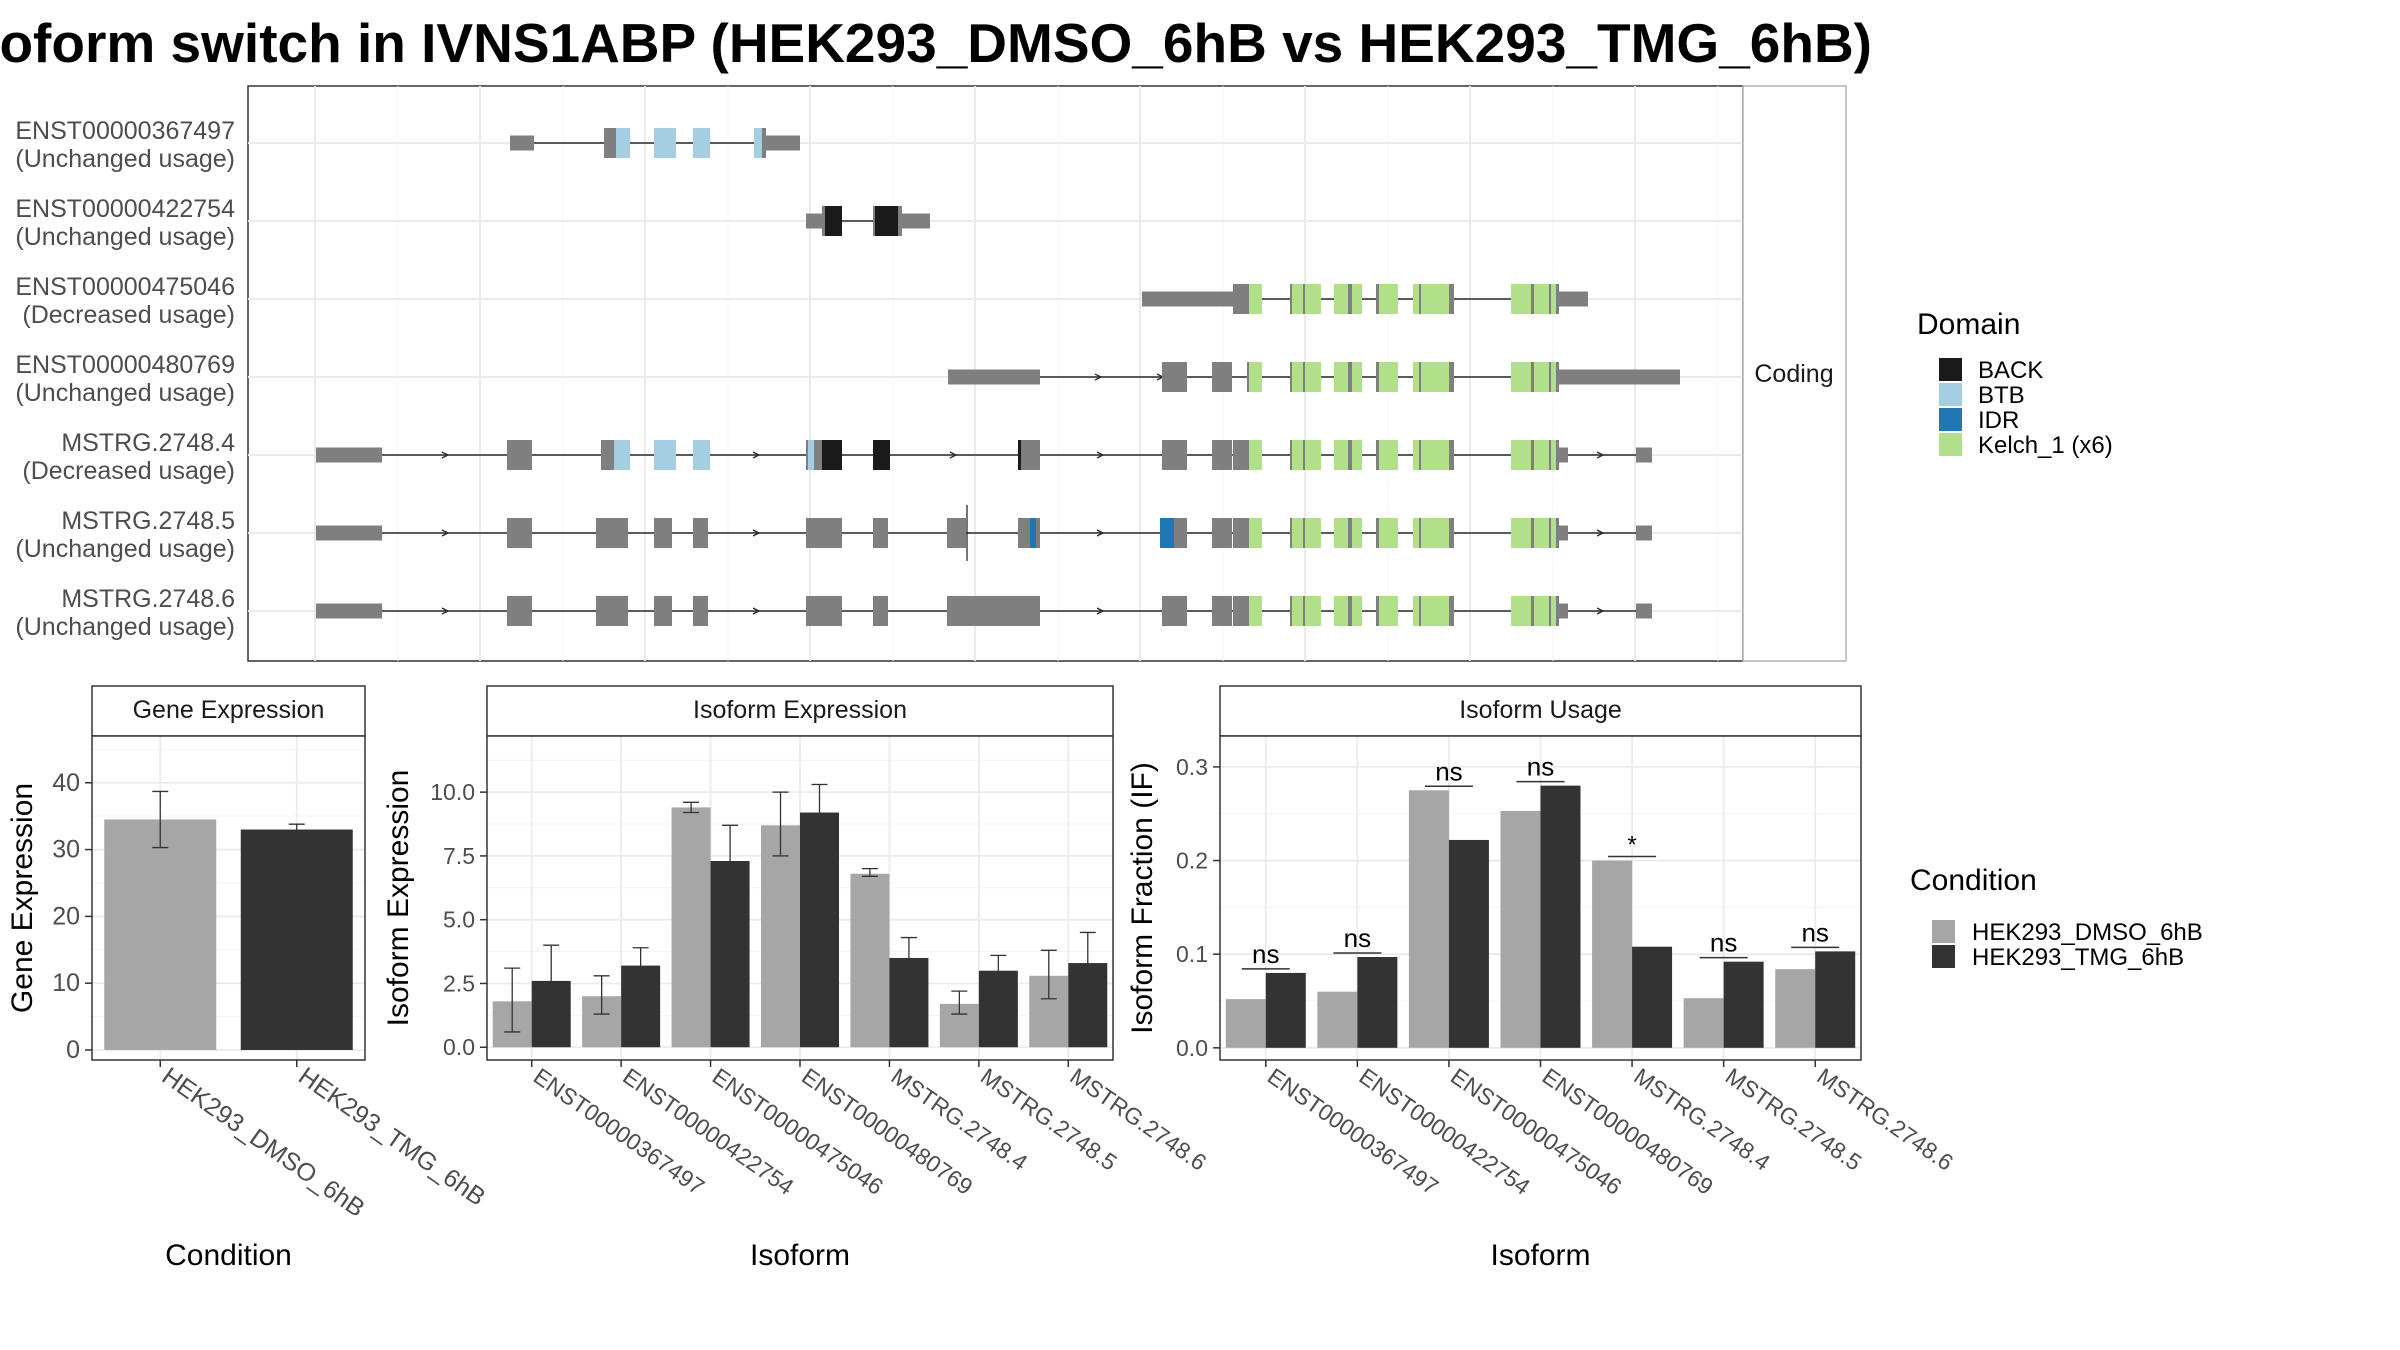 This screenshot has width=2400, height=1350. What do you see at coordinates (1192, 861) in the screenshot?
I see `y-tick-label: 0.2` at bounding box center [1192, 861].